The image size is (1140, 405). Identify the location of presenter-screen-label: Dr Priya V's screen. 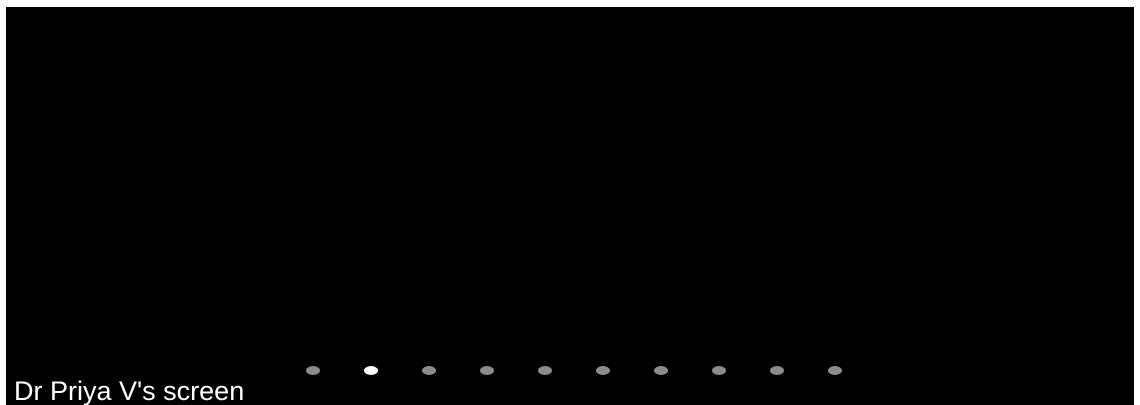
(129, 390).